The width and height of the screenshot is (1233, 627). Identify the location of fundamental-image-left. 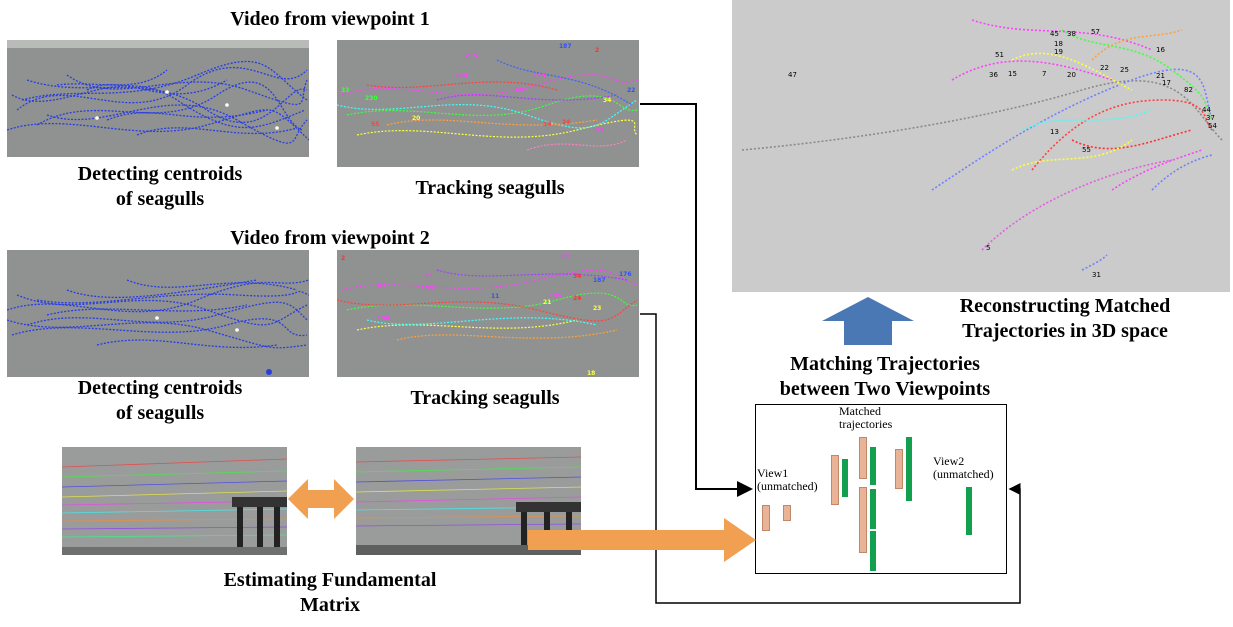
(174, 501).